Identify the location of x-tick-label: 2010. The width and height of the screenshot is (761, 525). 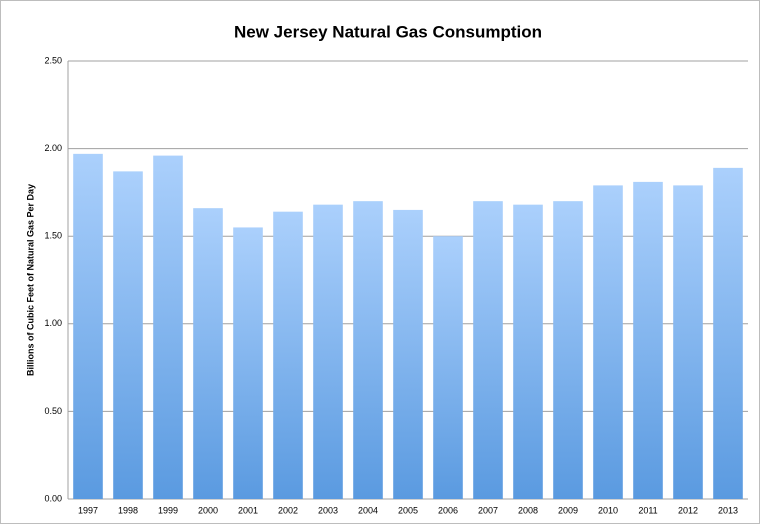
(608, 510).